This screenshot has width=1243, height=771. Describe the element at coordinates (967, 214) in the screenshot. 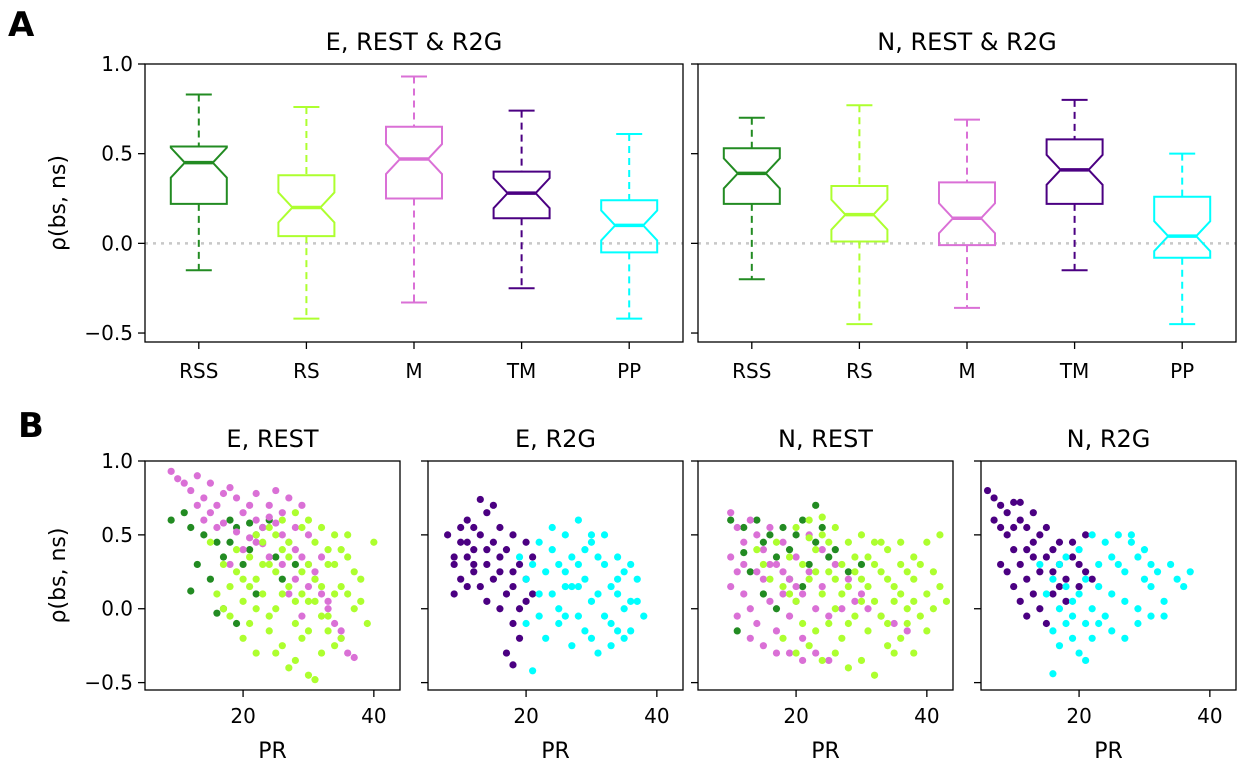

I see `box-body` at that location.